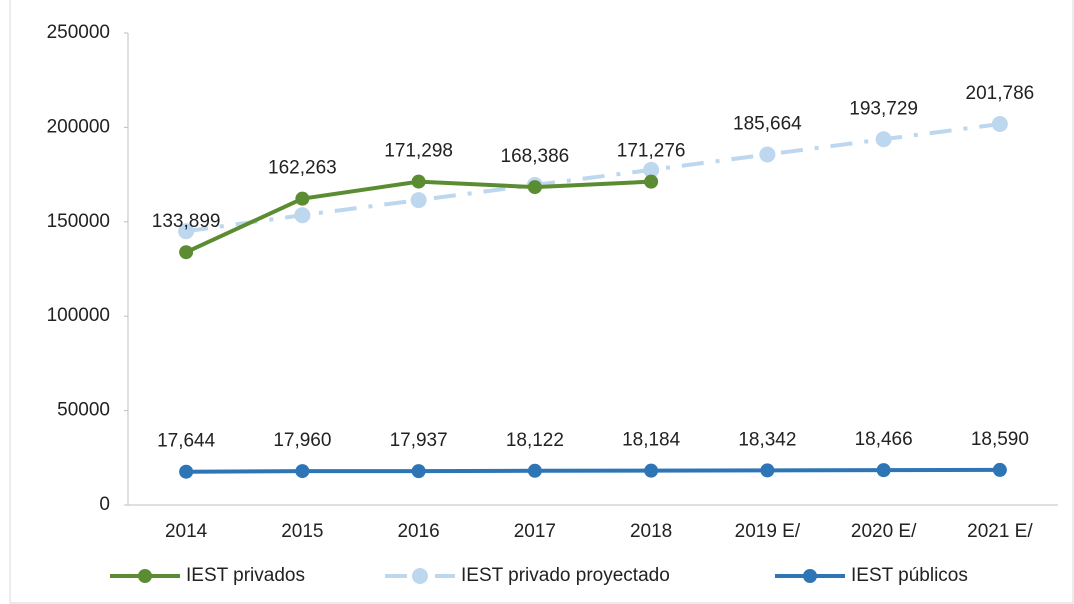  What do you see at coordinates (651, 440) in the screenshot?
I see `data-label: 18,184` at bounding box center [651, 440].